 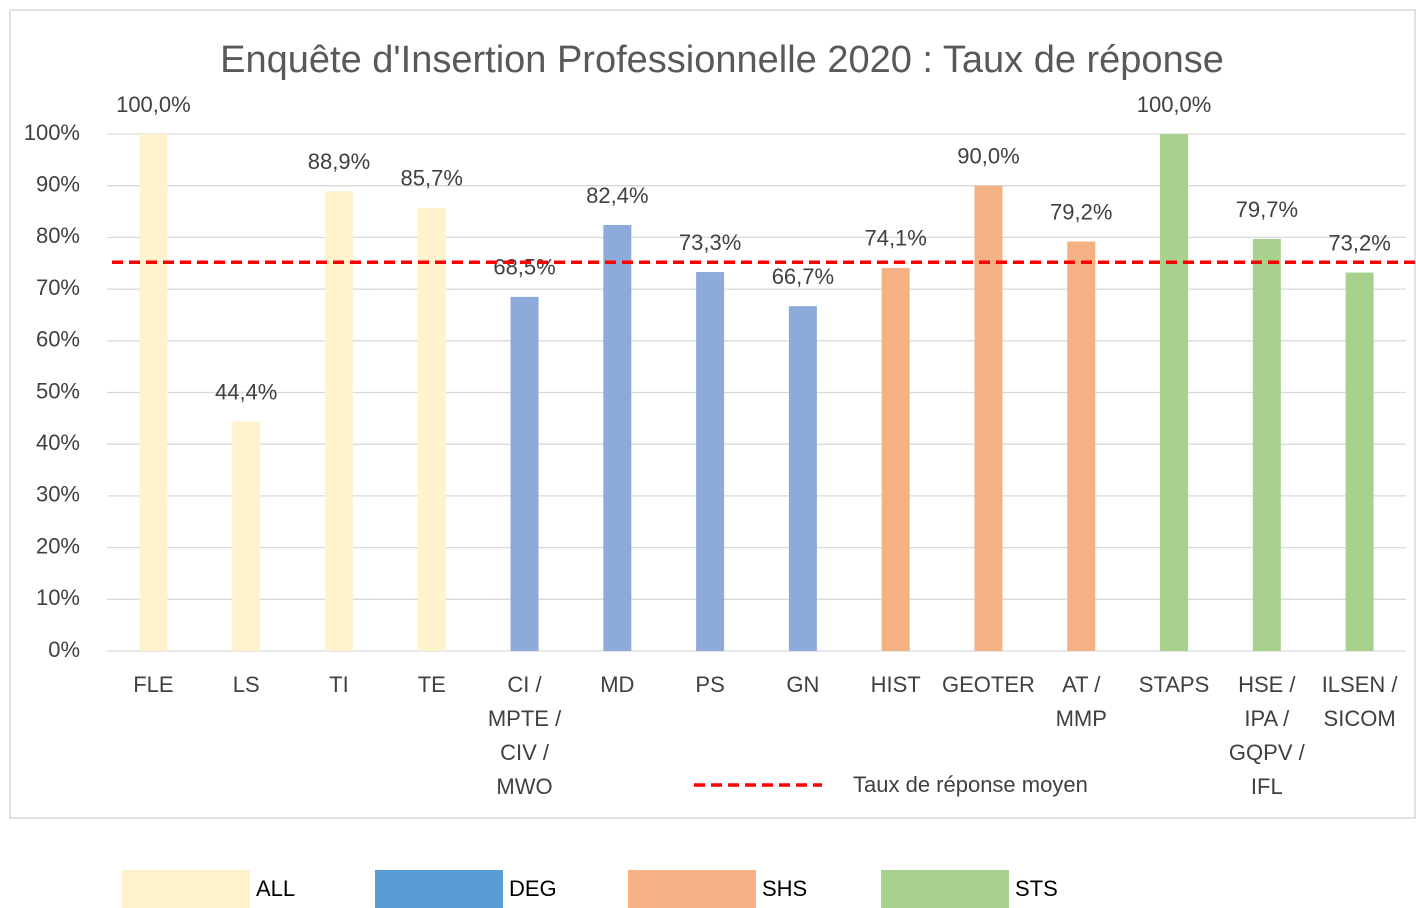 I want to click on value-label: 85,7%, so click(x=432, y=178).